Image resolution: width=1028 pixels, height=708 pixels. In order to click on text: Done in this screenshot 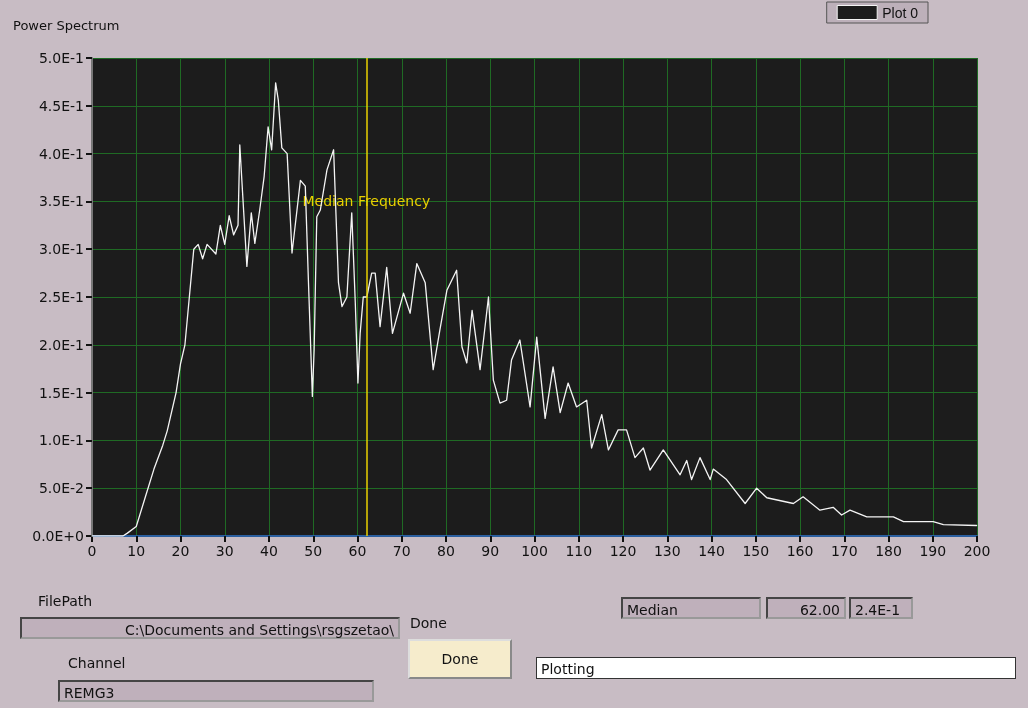, I will do `click(428, 623)`.